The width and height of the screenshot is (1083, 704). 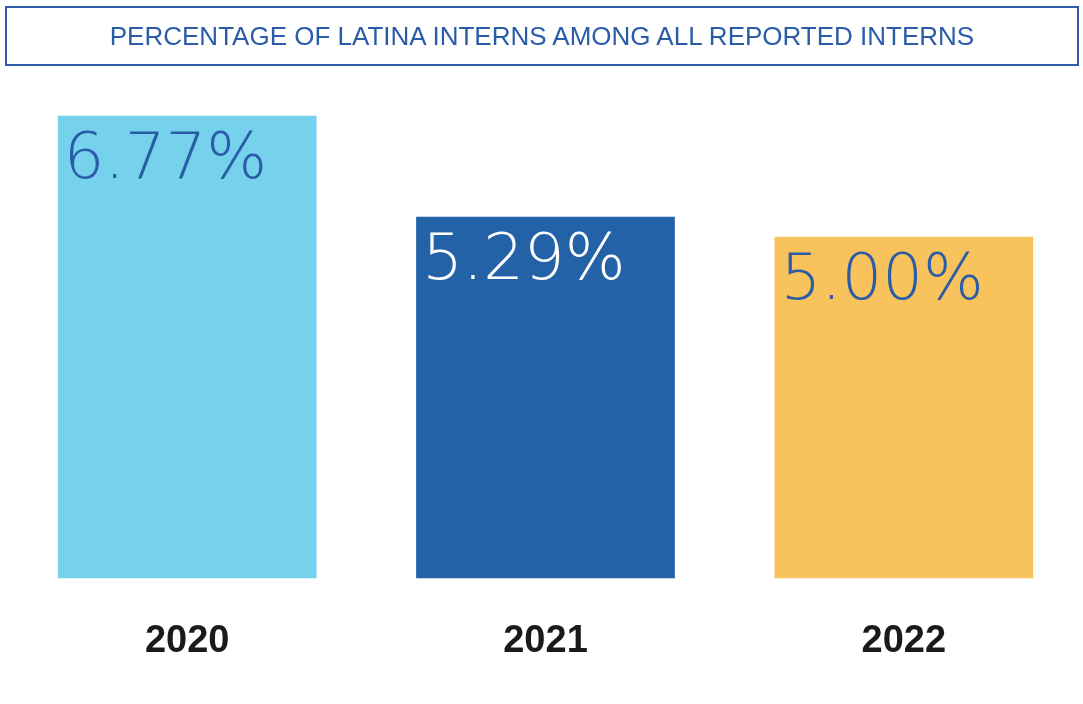 I want to click on data-label: 5.29%, so click(x=524, y=257).